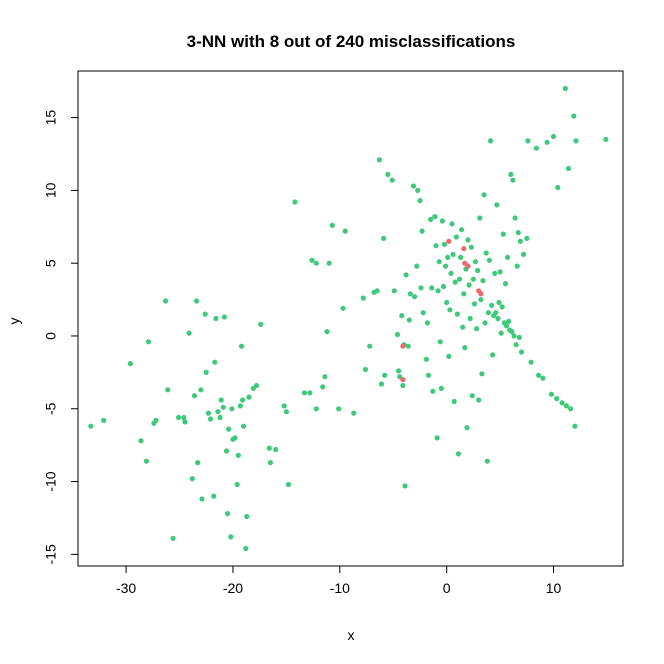 This screenshot has width=664, height=664. What do you see at coordinates (51, 554) in the screenshot?
I see `y-tick-label: -15` at bounding box center [51, 554].